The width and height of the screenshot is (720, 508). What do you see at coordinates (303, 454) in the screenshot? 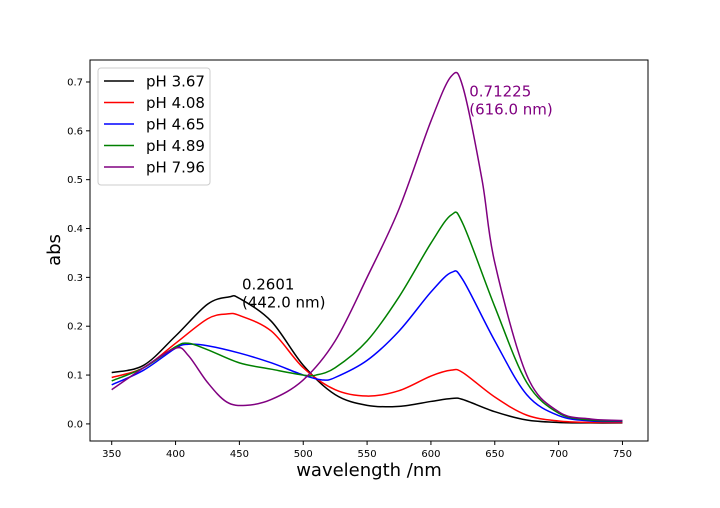
I see `x-tick-label: 500` at bounding box center [303, 454].